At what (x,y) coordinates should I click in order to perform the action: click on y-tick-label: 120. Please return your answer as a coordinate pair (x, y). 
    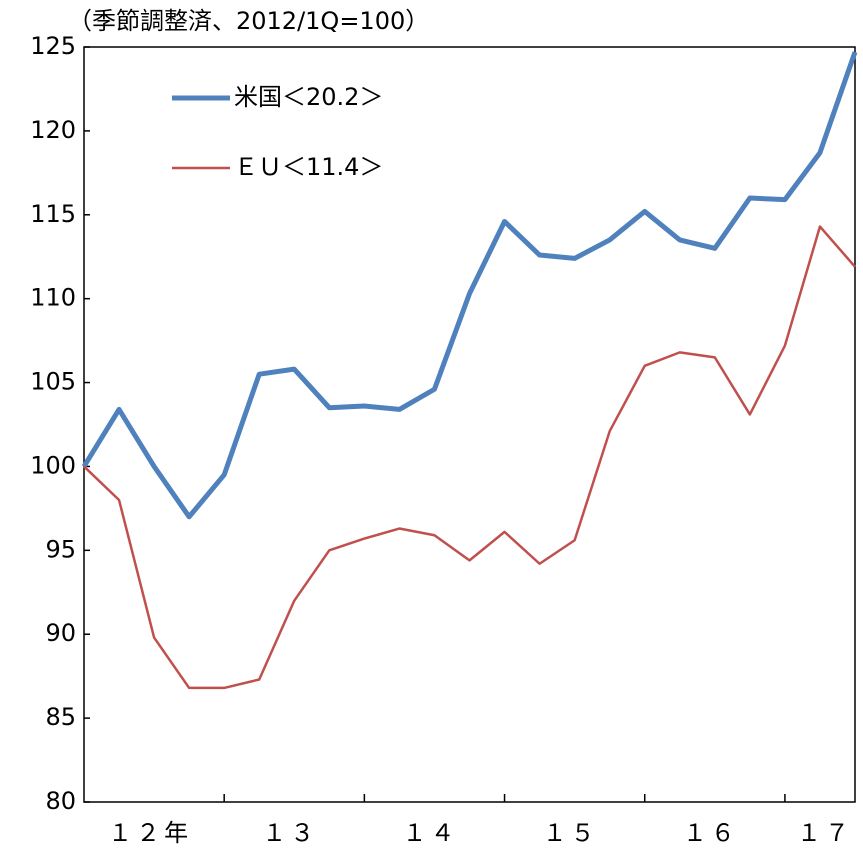
    Looking at the image, I should click on (53, 130).